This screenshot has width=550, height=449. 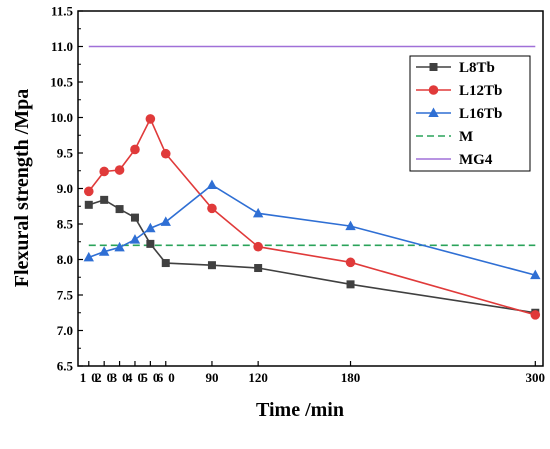 I want to click on legend-item-l12tb: L12Tb, so click(x=459, y=91).